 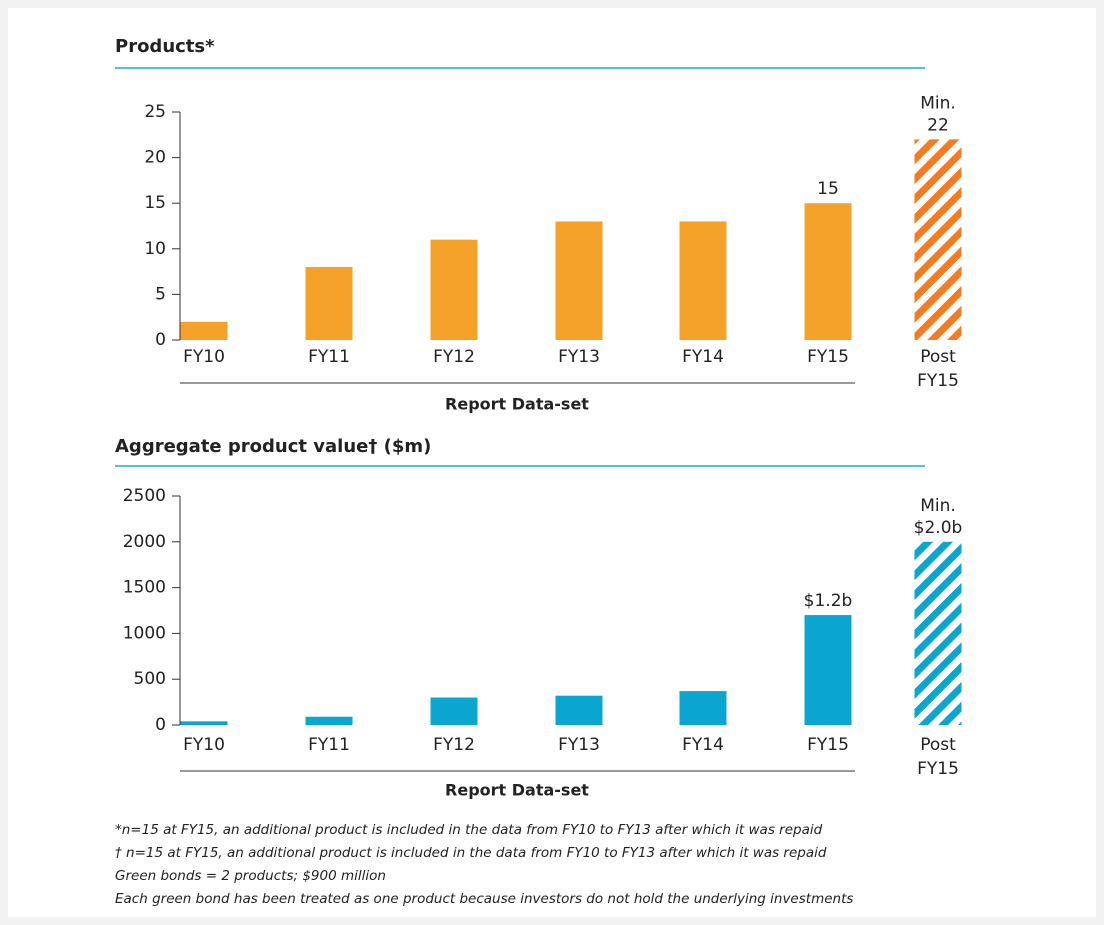 I want to click on value-label: 15, so click(x=828, y=189).